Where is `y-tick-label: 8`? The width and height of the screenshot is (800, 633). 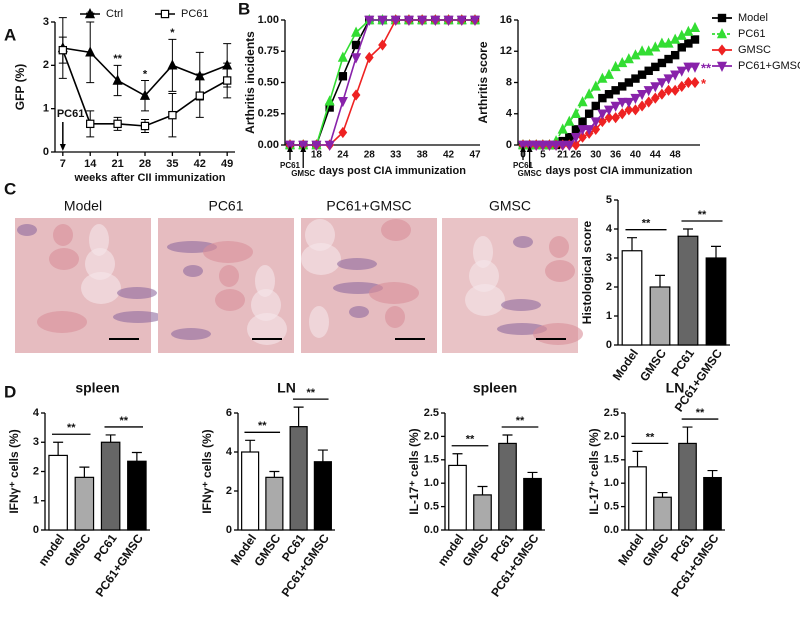
y-tick-label: 8 is located at coordinates (509, 82).